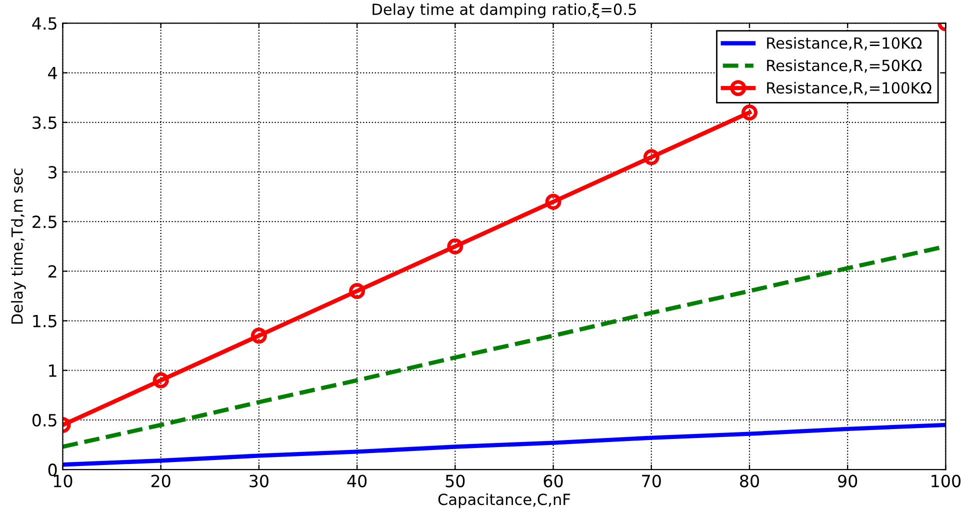 The height and width of the screenshot is (516, 965). I want to click on y-tick-label: 0, so click(52, 470).